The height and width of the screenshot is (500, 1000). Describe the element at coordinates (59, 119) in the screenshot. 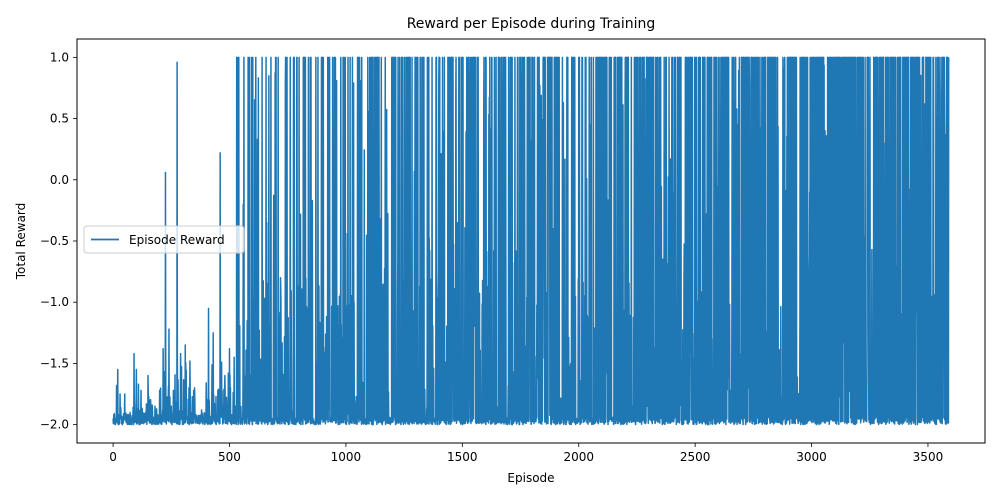

I see `y-tick-label: 0.5` at that location.